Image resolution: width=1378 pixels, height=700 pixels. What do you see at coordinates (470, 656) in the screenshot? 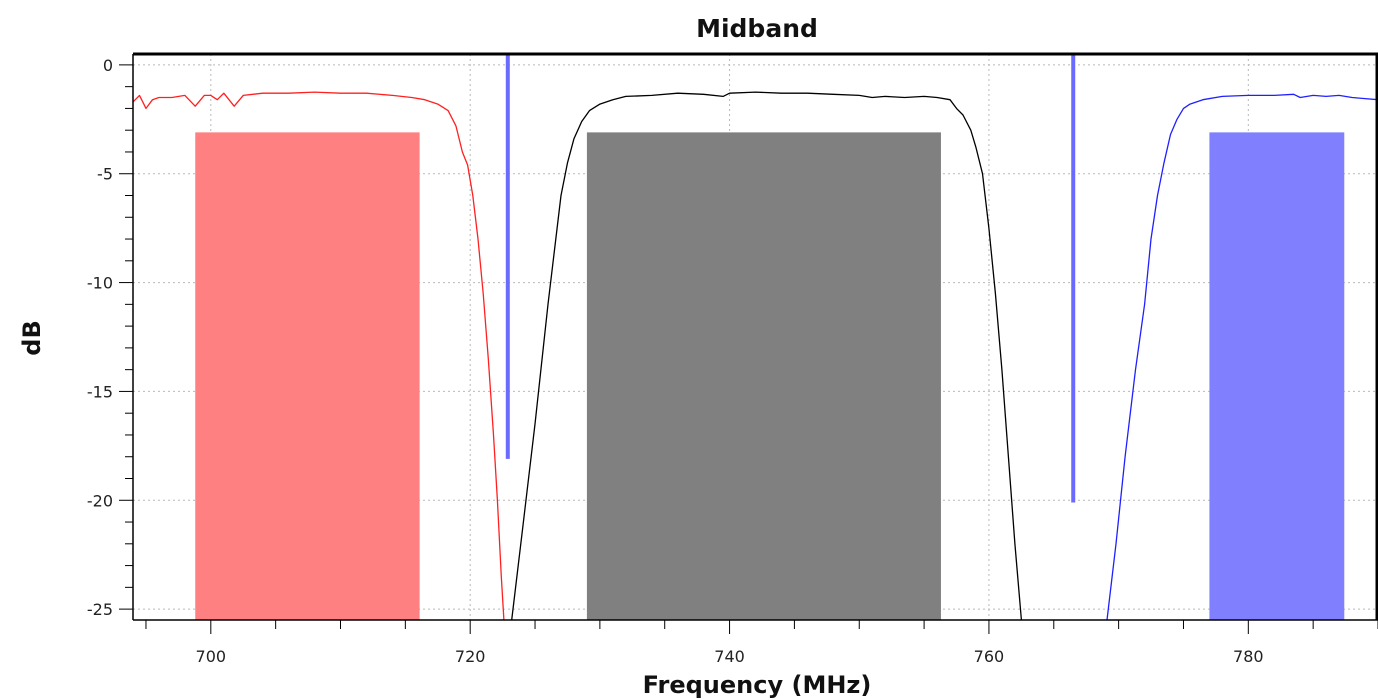
I see `x-tick-label: 720` at bounding box center [470, 656].